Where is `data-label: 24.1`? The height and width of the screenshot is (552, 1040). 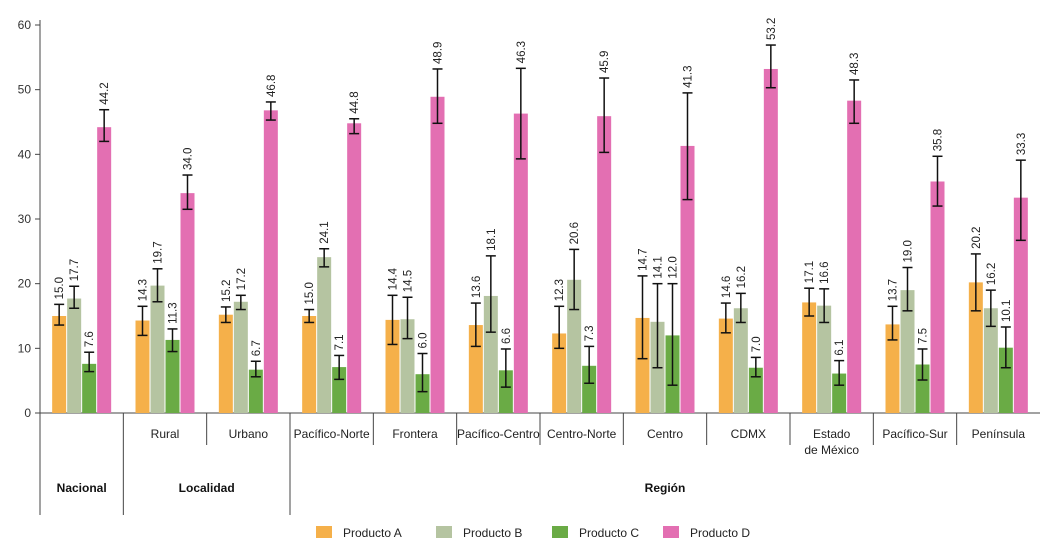 data-label: 24.1 is located at coordinates (325, 232).